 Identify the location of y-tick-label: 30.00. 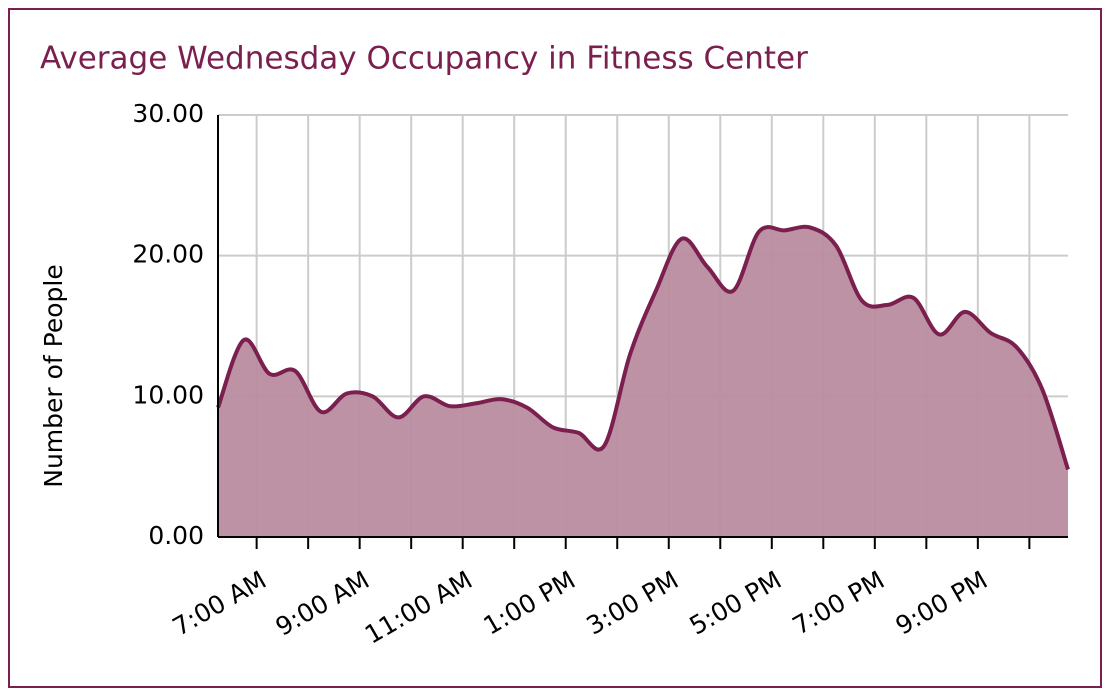
(168, 113).